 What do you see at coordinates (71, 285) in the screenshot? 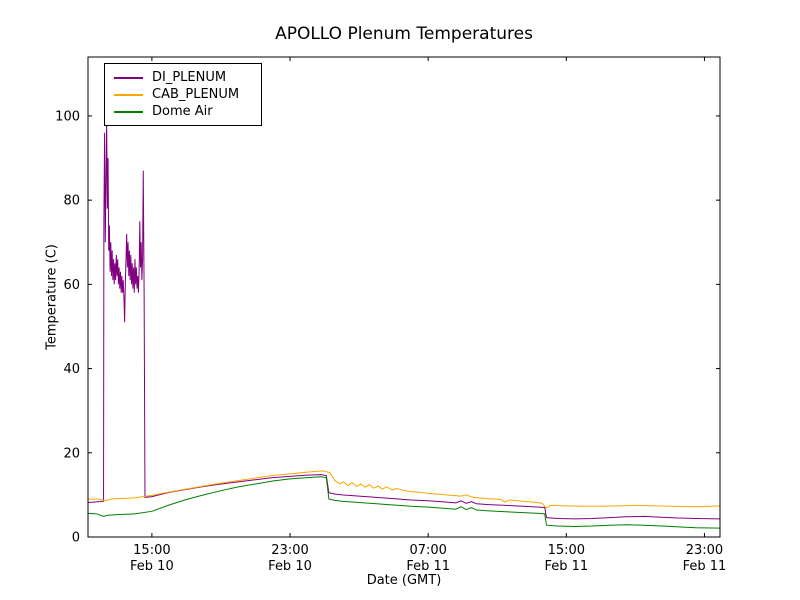
I see `y-tick-label: 60` at bounding box center [71, 285].